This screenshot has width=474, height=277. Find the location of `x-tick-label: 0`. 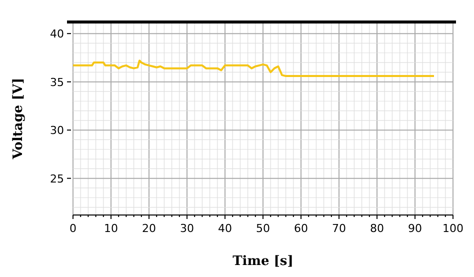

x-tick-label: 0 is located at coordinates (73, 228).